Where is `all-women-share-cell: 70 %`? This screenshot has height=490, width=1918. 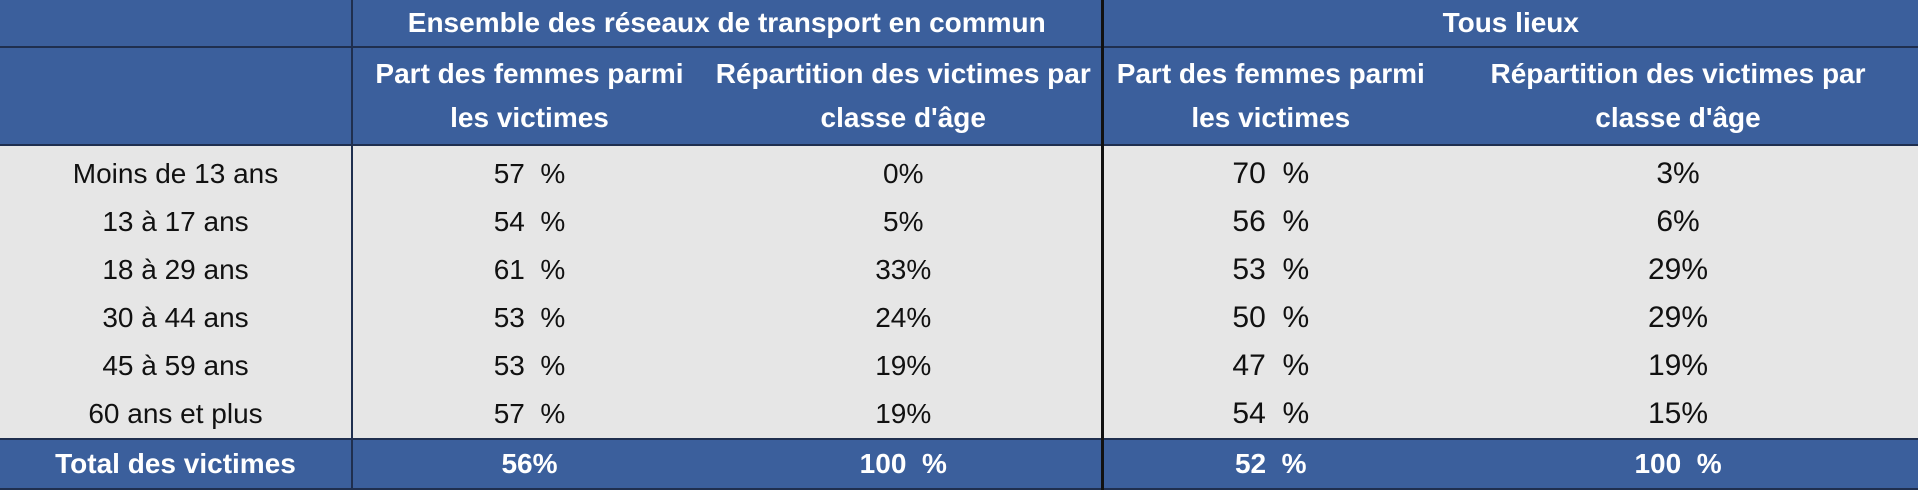 all-women-share-cell: 70 % is located at coordinates (1269, 171).